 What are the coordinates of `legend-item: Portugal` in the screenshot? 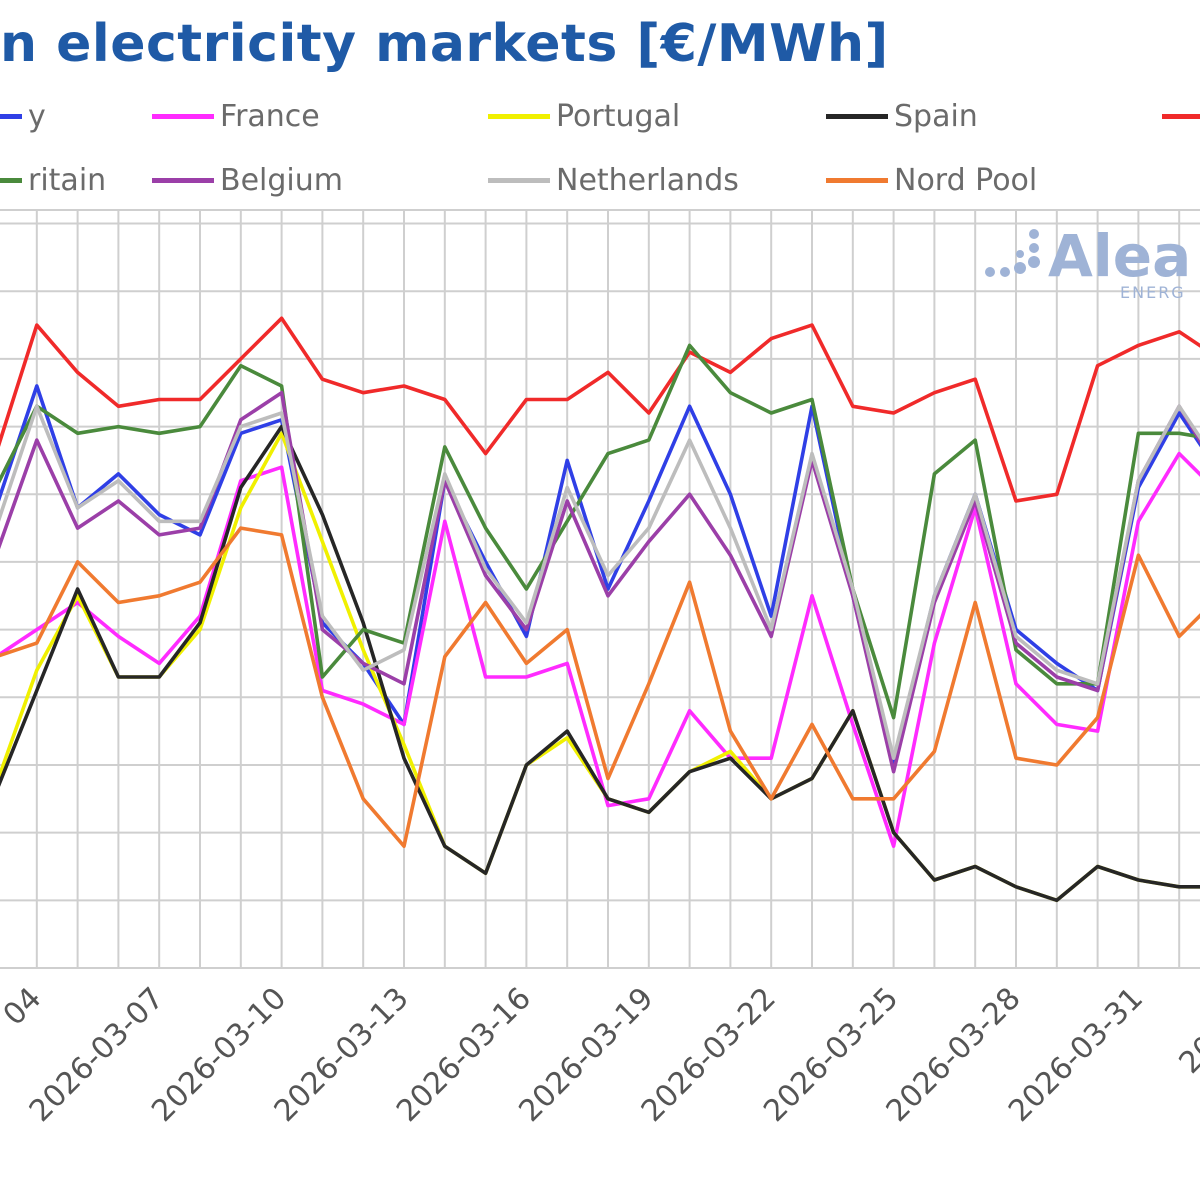 It's located at (584, 116).